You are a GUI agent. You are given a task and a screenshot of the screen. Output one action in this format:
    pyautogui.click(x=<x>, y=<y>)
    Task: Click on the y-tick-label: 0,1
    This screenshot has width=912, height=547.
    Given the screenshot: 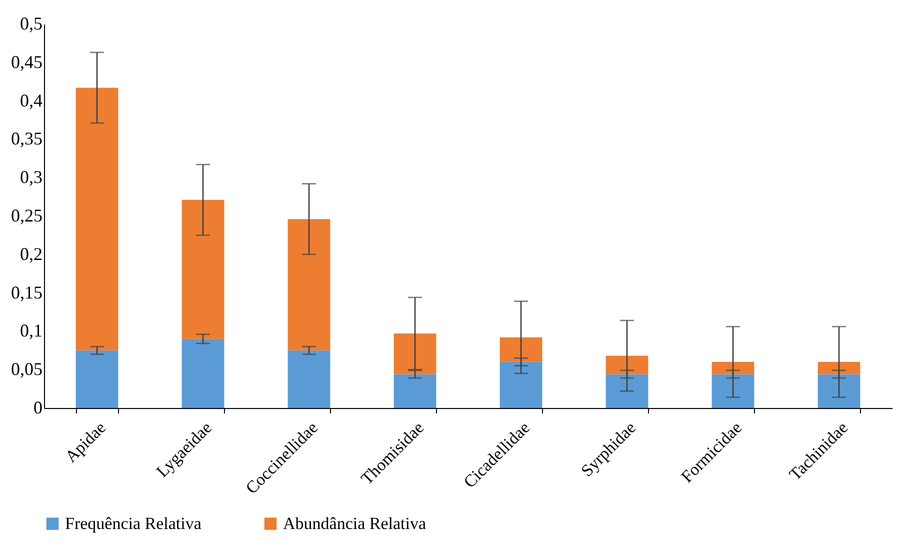 What is the action you would take?
    pyautogui.click(x=31, y=330)
    